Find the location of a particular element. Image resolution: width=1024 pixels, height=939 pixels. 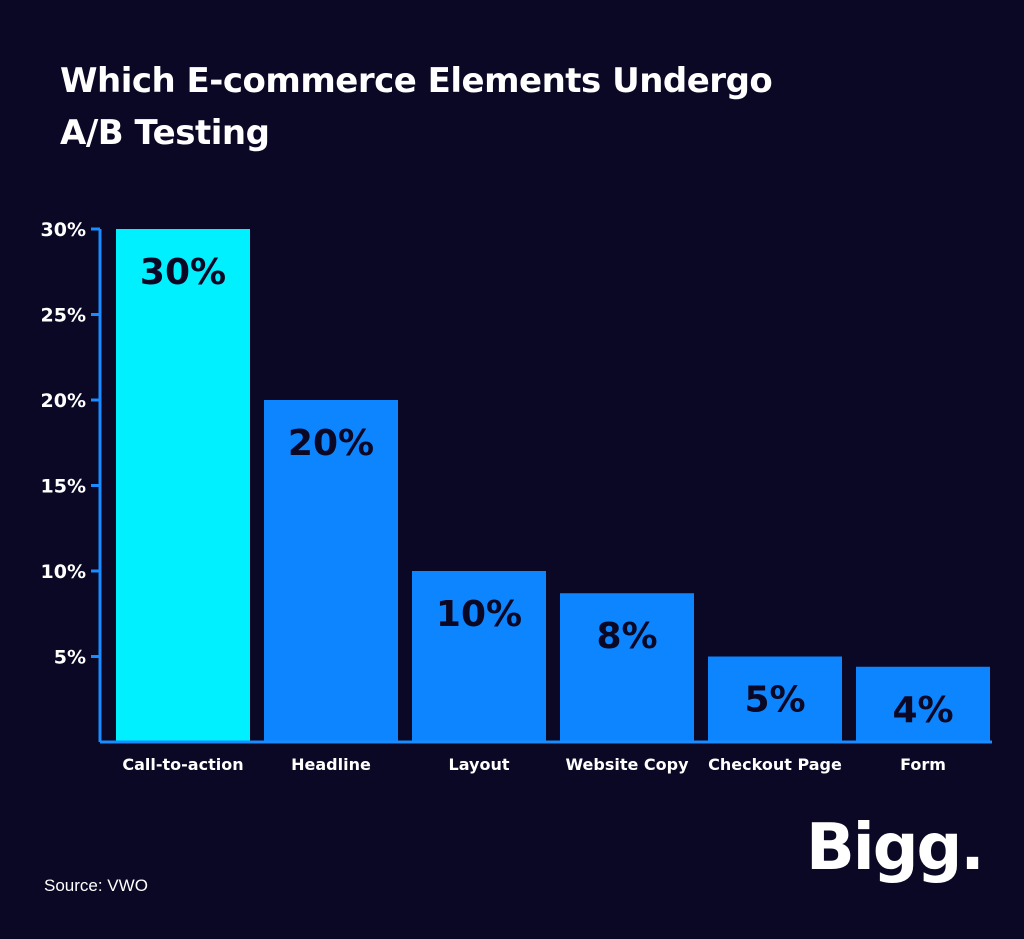

bar-headline is located at coordinates (331, 571).